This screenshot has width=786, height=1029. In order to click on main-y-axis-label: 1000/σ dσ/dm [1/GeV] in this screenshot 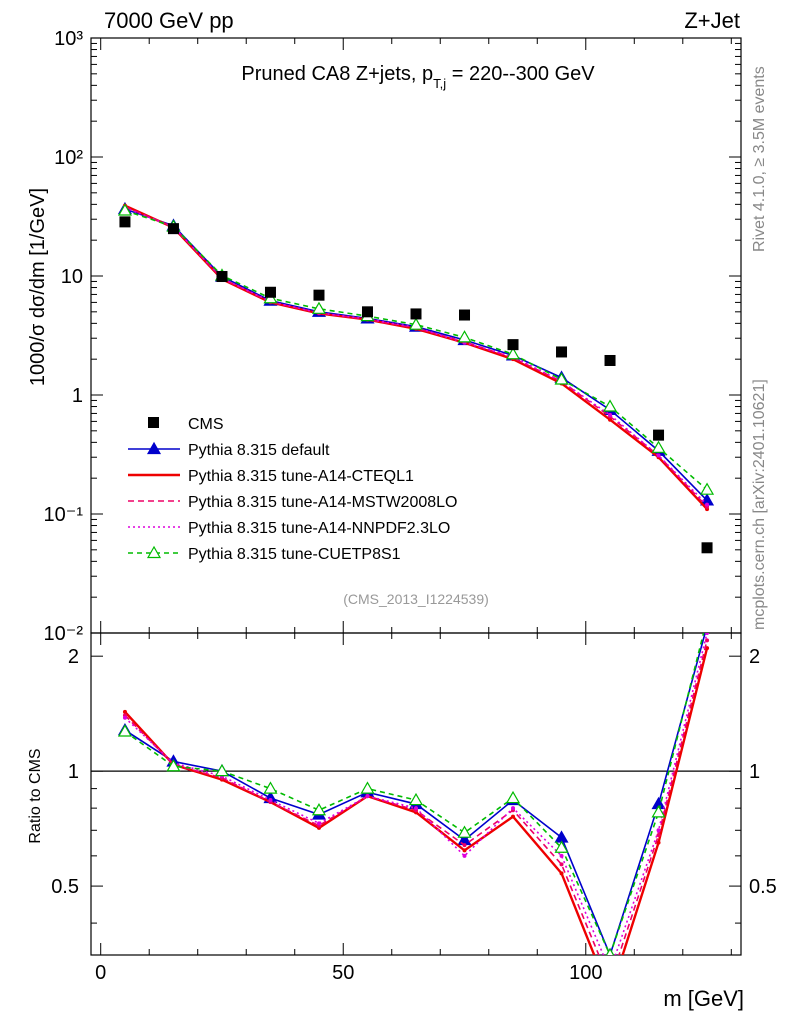, I will do `click(38, 287)`.